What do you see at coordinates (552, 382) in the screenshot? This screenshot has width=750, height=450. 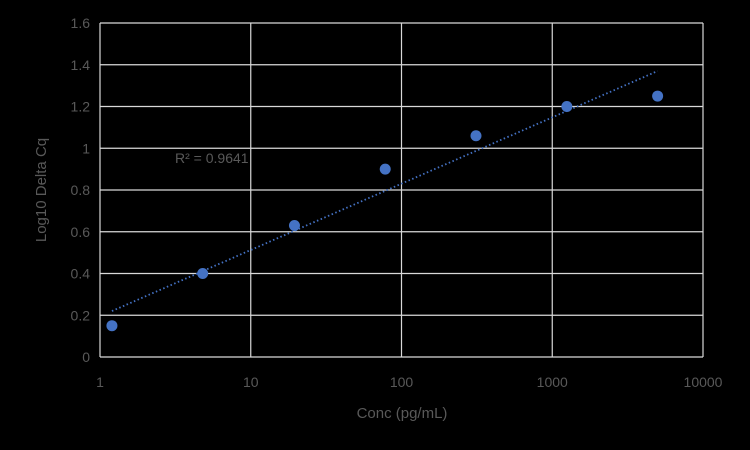 I see `x-tick-label: 1000` at bounding box center [552, 382].